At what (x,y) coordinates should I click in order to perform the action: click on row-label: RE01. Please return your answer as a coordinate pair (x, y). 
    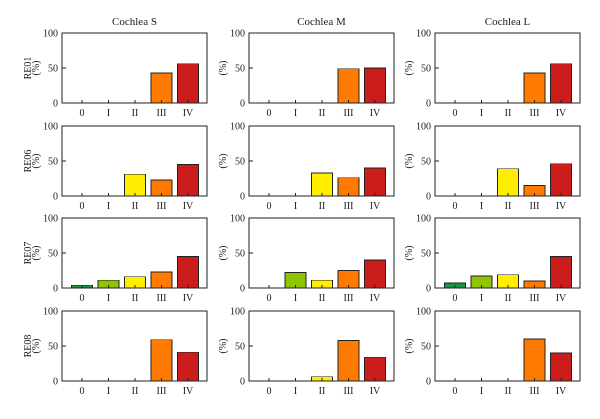
    Looking at the image, I should click on (28, 68).